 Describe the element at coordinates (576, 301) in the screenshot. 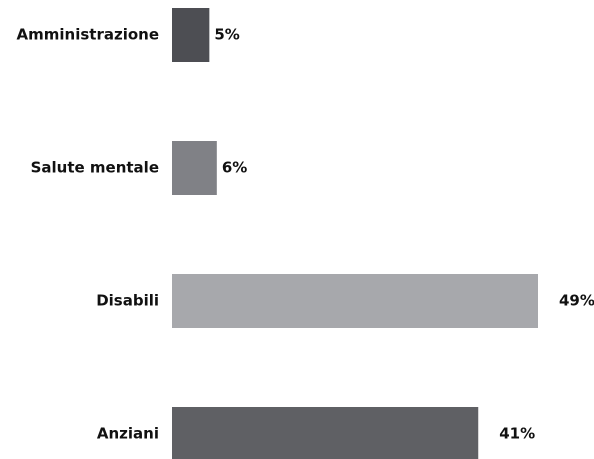

I see `value-label-disabili: 49%` at that location.